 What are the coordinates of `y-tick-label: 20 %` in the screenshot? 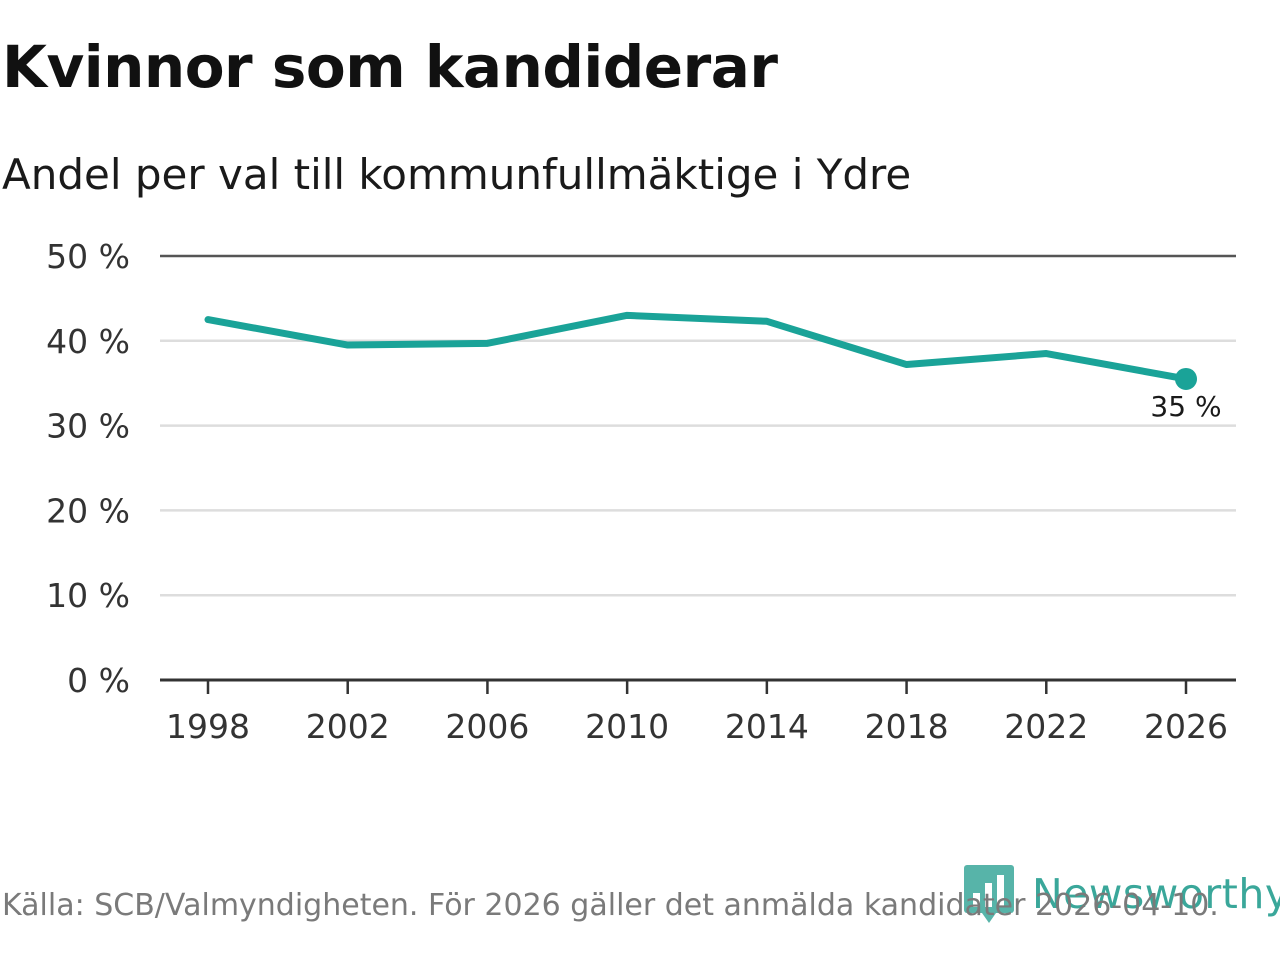 It's located at (88, 510).